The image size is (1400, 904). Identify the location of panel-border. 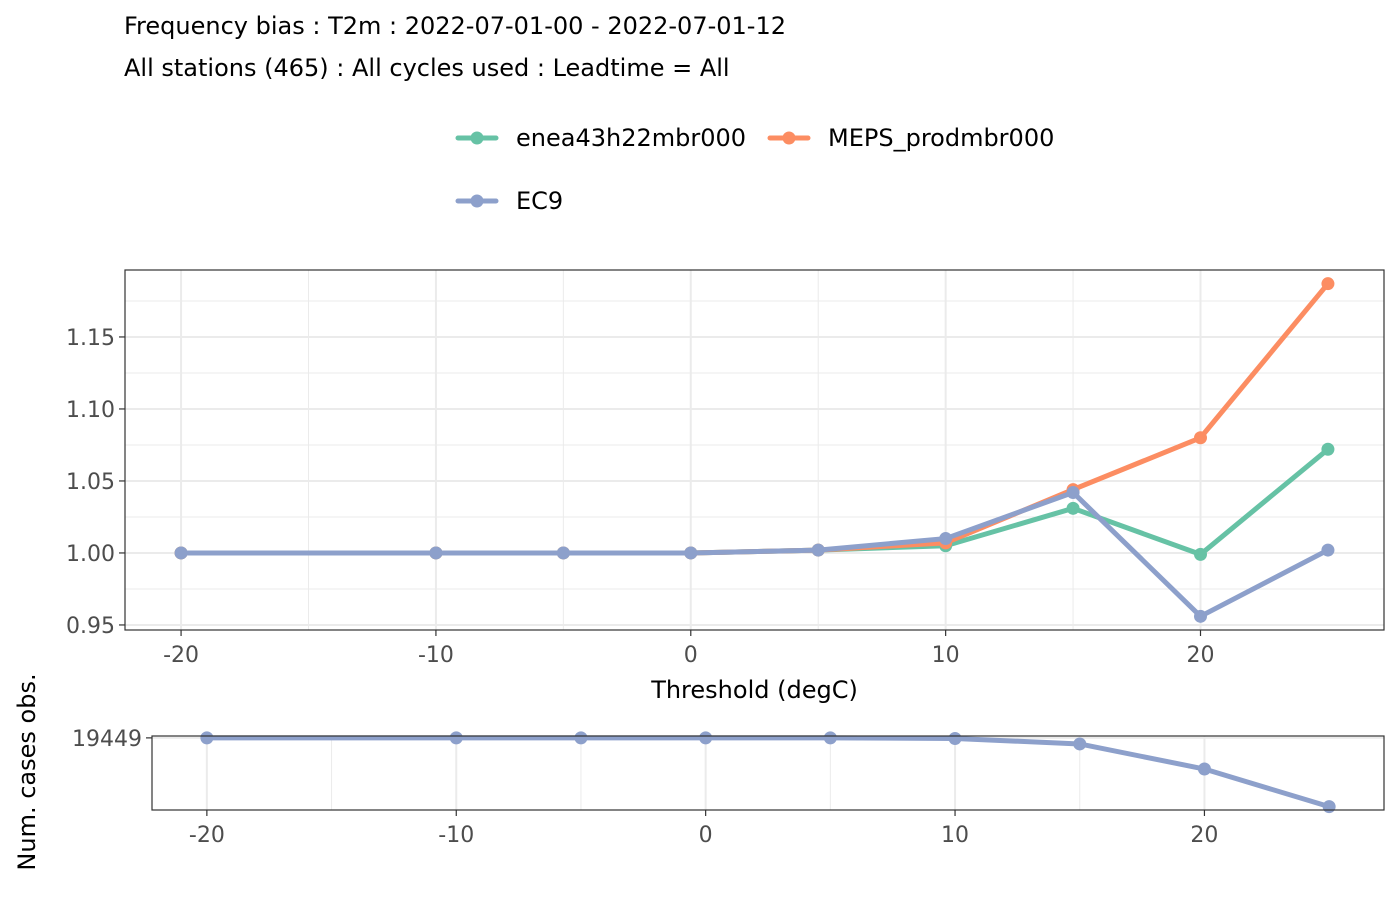
(768, 773).